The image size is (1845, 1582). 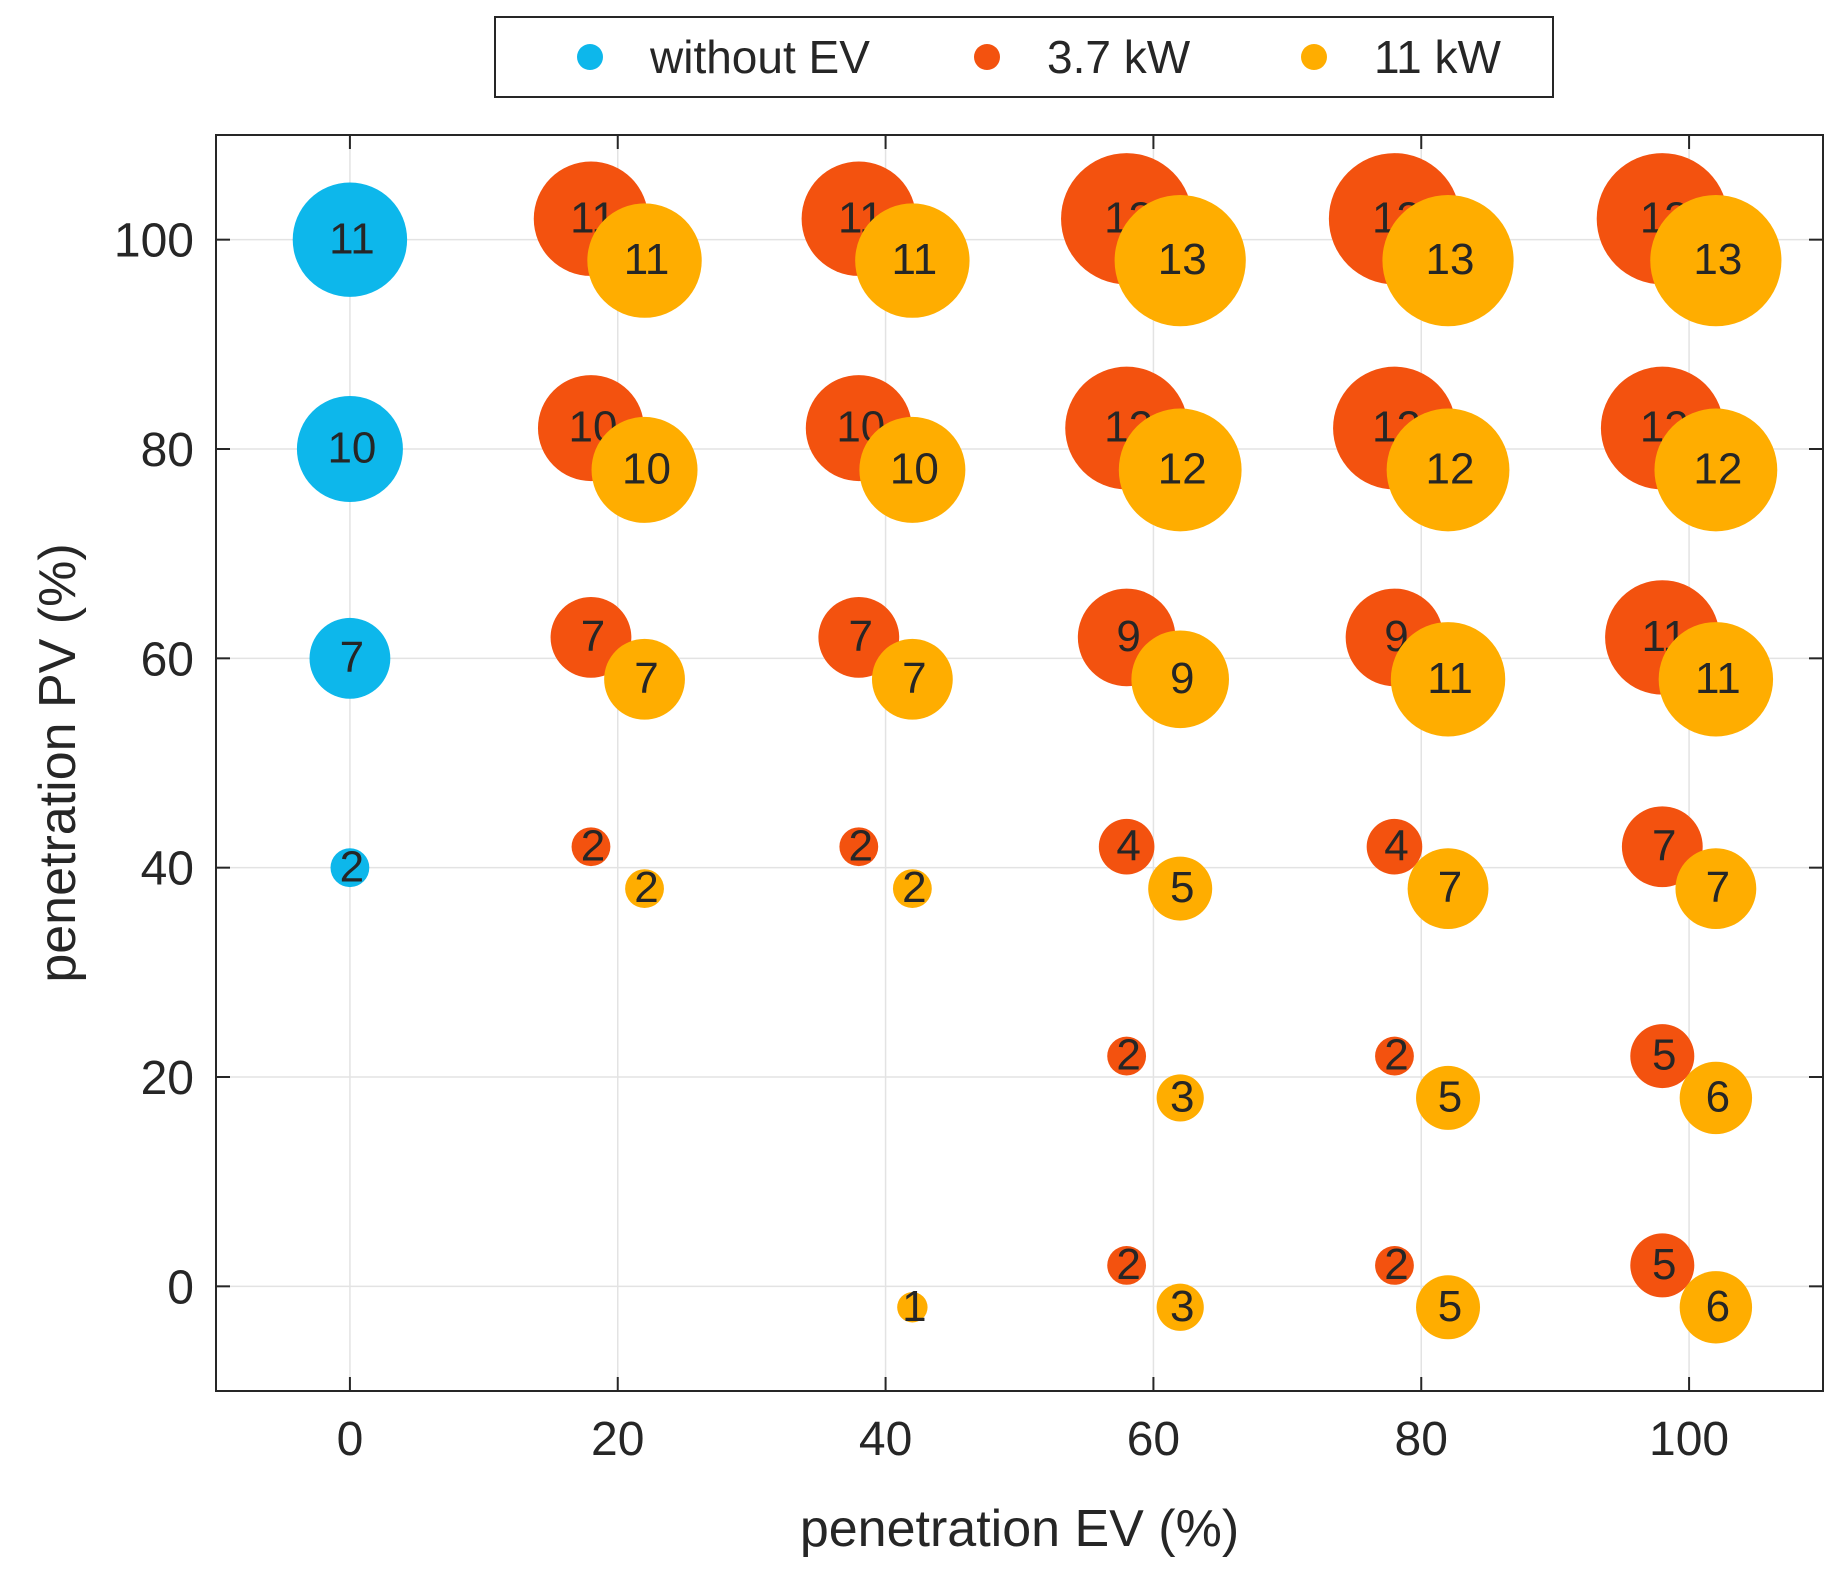 What do you see at coordinates (167, 450) in the screenshot?
I see `y-tick-label: 80` at bounding box center [167, 450].